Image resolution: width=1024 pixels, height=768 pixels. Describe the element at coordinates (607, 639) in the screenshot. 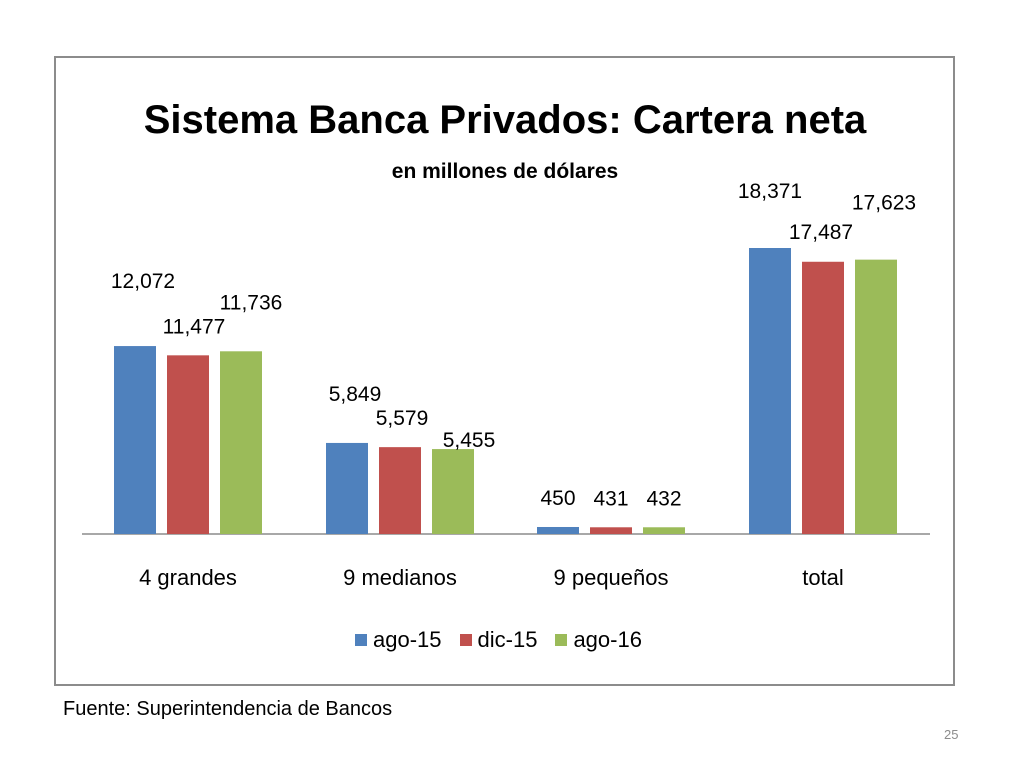

I see `legend-label: ago-16` at that location.